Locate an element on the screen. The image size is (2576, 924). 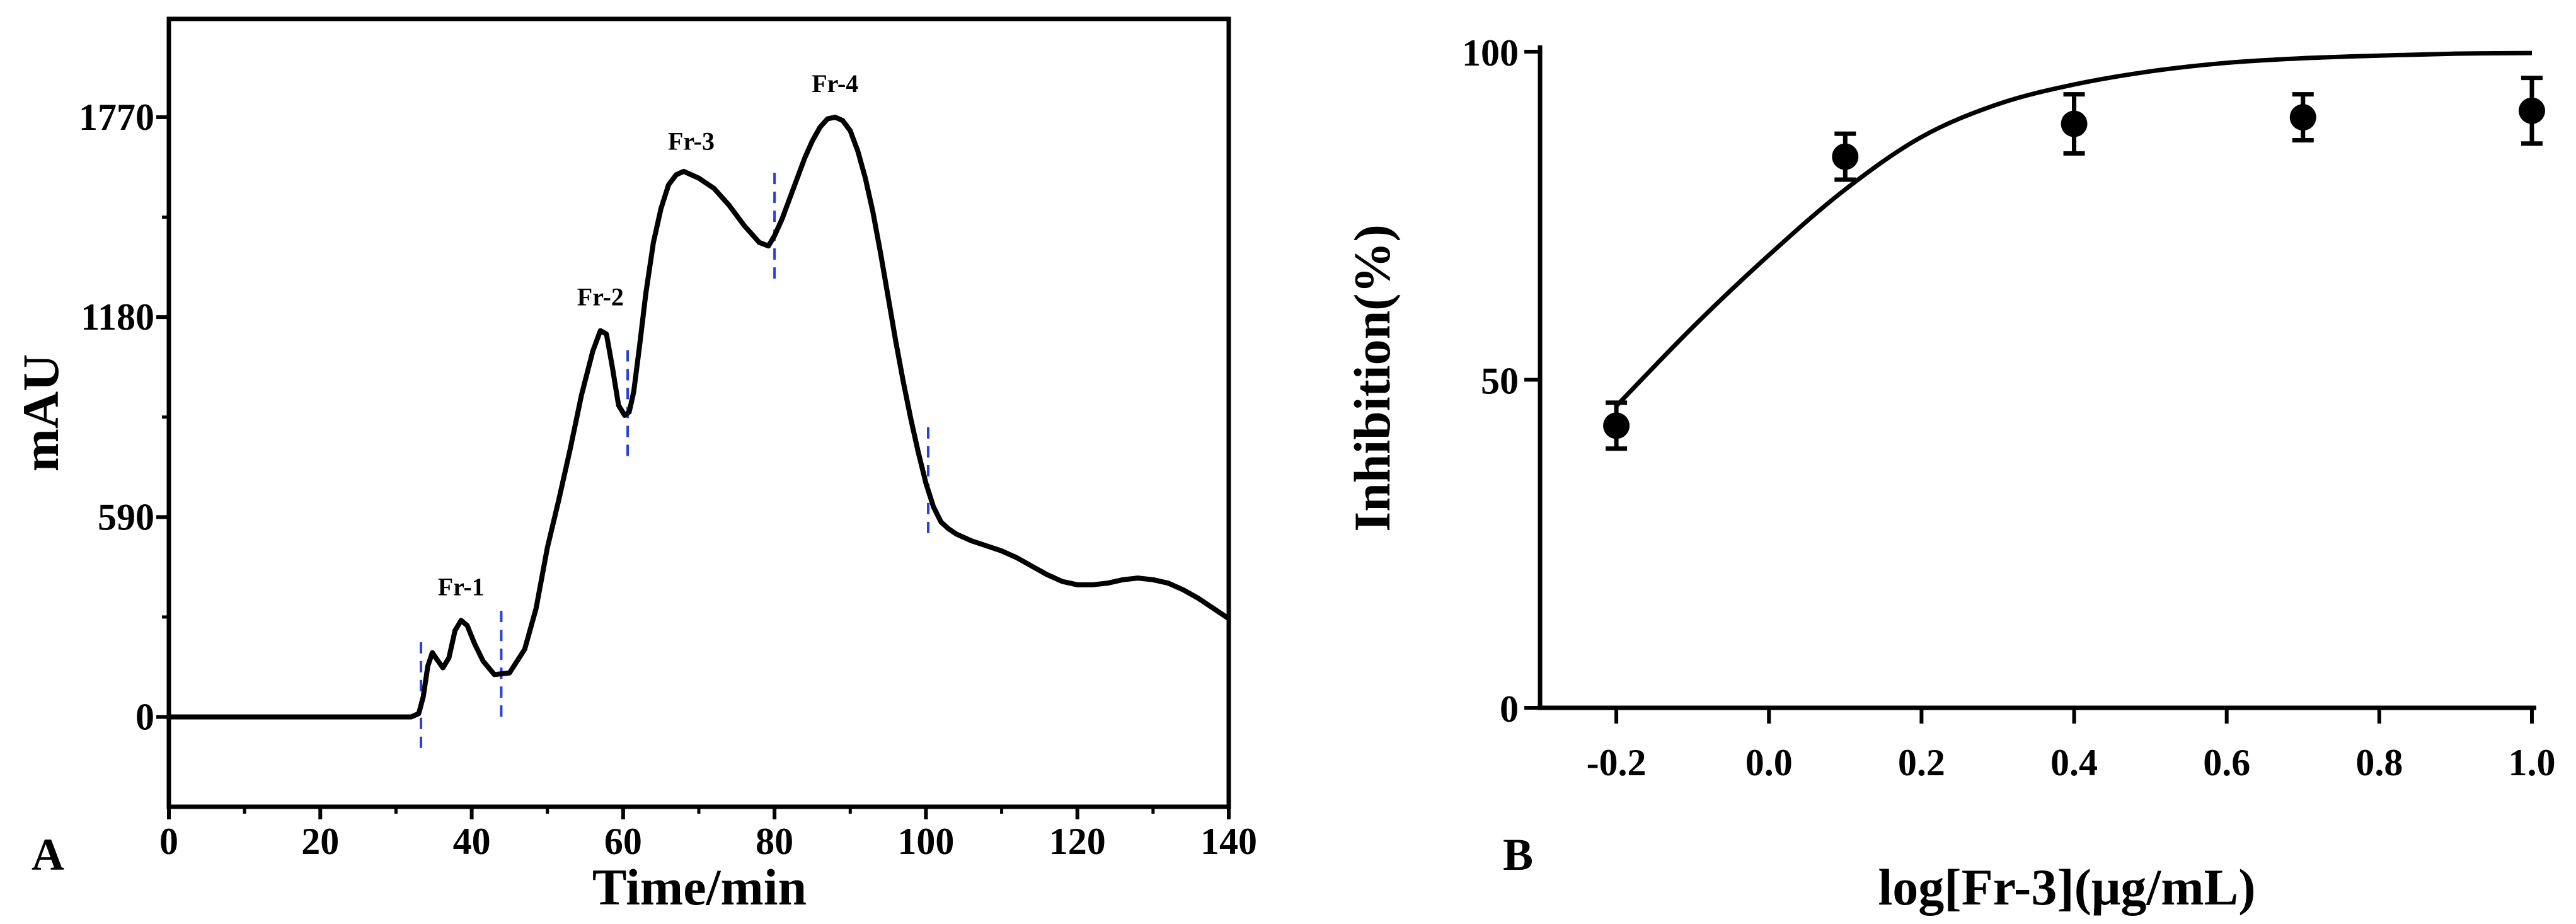
panel-a-y-ticks: 0 590 1180 1770 is located at coordinates (124, 417).